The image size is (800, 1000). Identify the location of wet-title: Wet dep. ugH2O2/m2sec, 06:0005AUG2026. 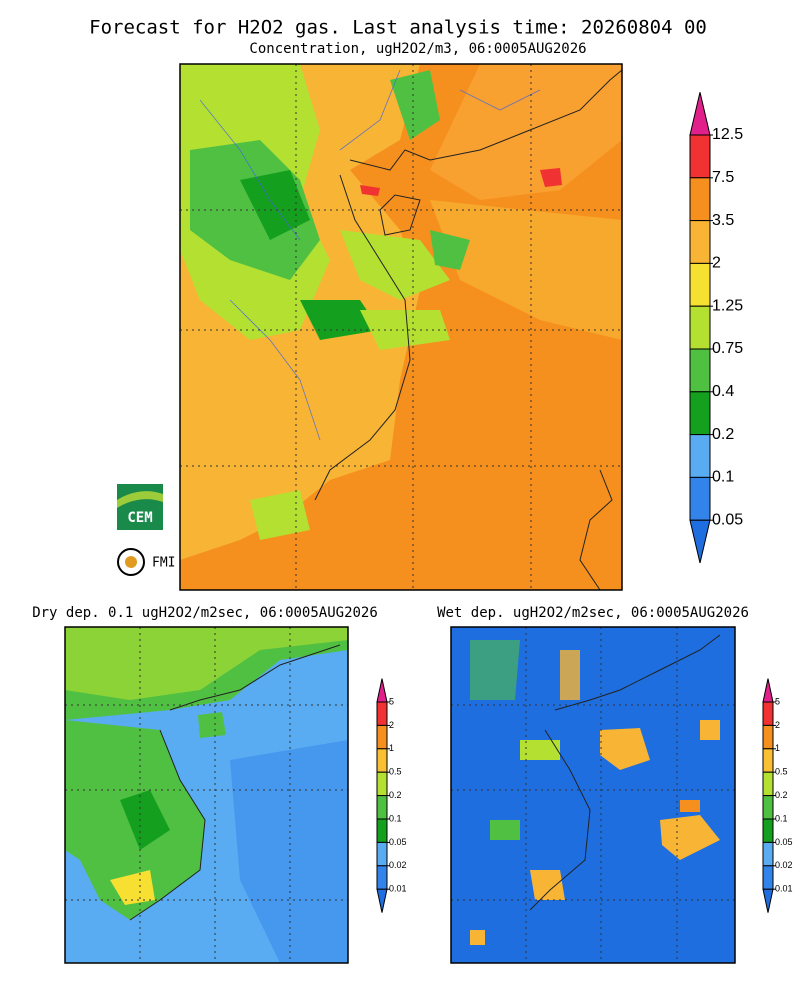
(593, 613).